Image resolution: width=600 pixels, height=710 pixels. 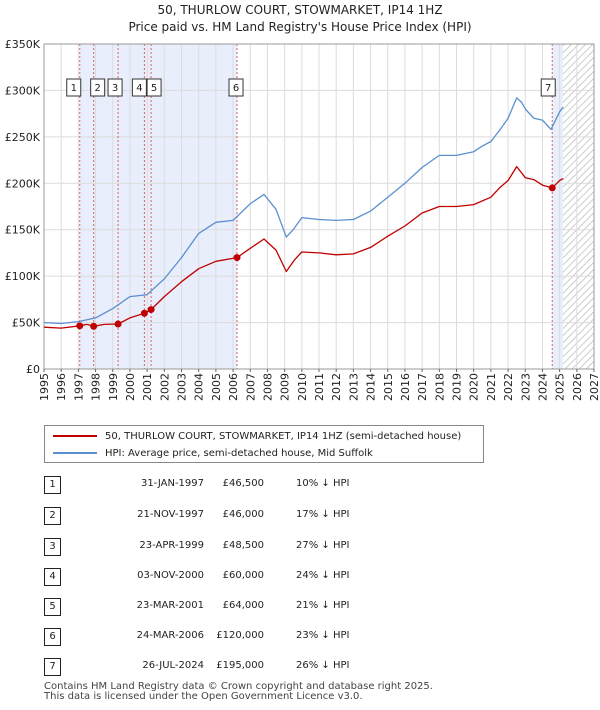 What do you see at coordinates (23, 44) in the screenshot?
I see `y-tick-label: £350K` at bounding box center [23, 44].